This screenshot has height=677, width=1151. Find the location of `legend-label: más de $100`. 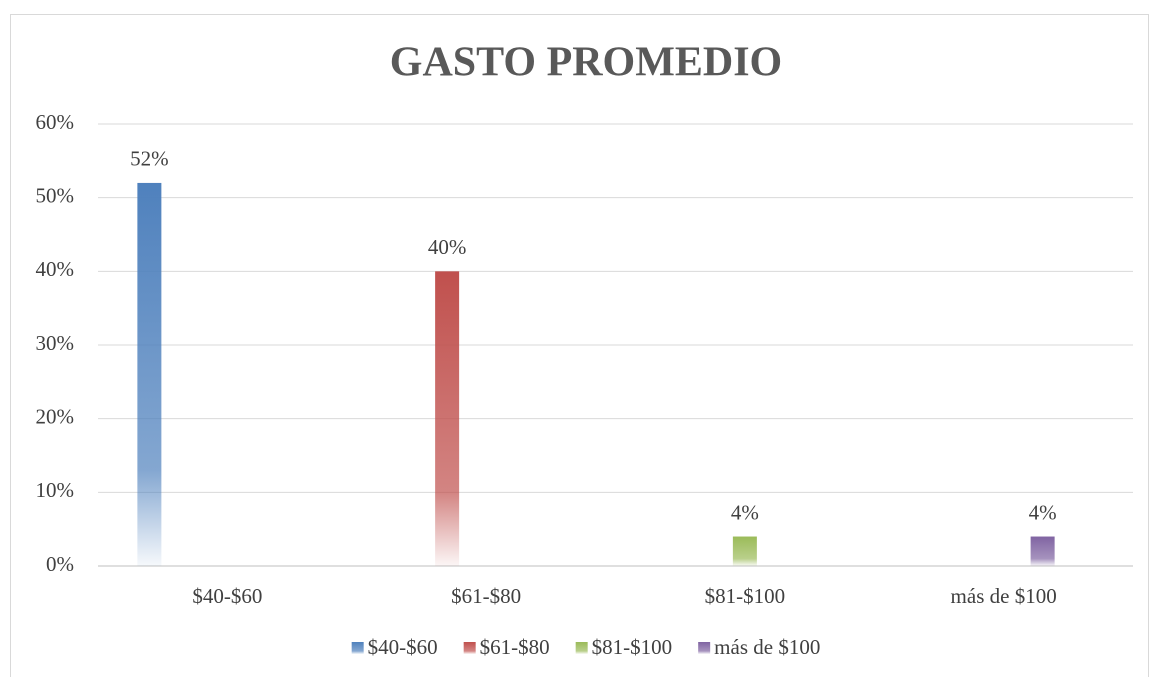

legend-label: más de $100 is located at coordinates (767, 647).